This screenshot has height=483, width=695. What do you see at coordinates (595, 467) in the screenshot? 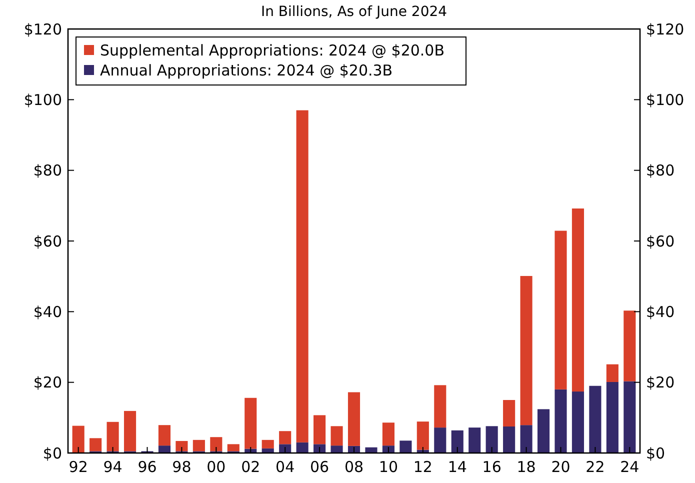
I see `x-tick-label: 22` at bounding box center [595, 467].